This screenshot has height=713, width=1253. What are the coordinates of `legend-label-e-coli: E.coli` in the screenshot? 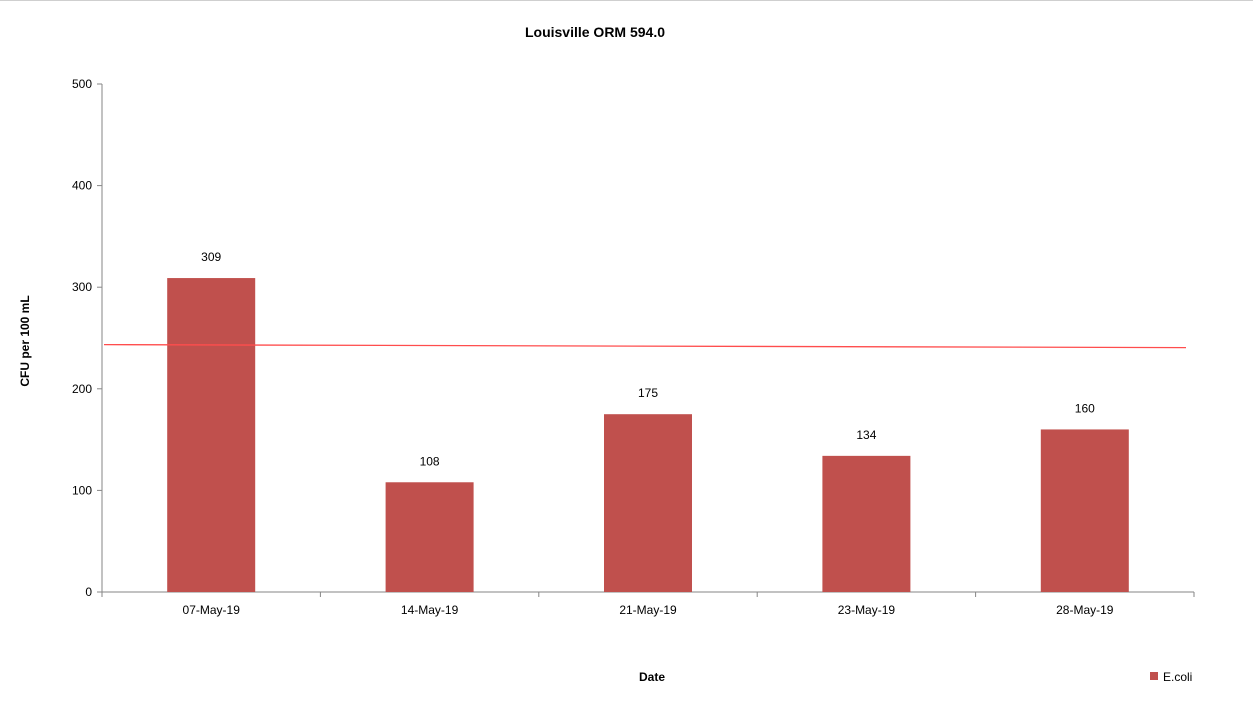 It's located at (1177, 677).